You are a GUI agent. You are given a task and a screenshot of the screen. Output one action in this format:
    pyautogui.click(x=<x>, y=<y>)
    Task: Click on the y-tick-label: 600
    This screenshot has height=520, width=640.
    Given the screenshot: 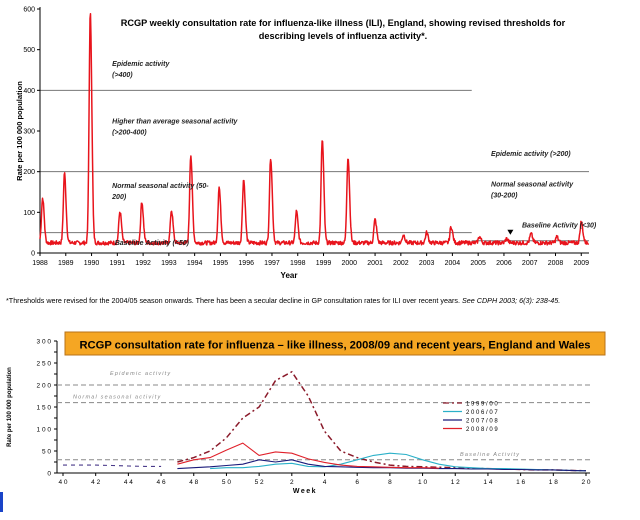 What is the action you would take?
    pyautogui.click(x=29, y=10)
    